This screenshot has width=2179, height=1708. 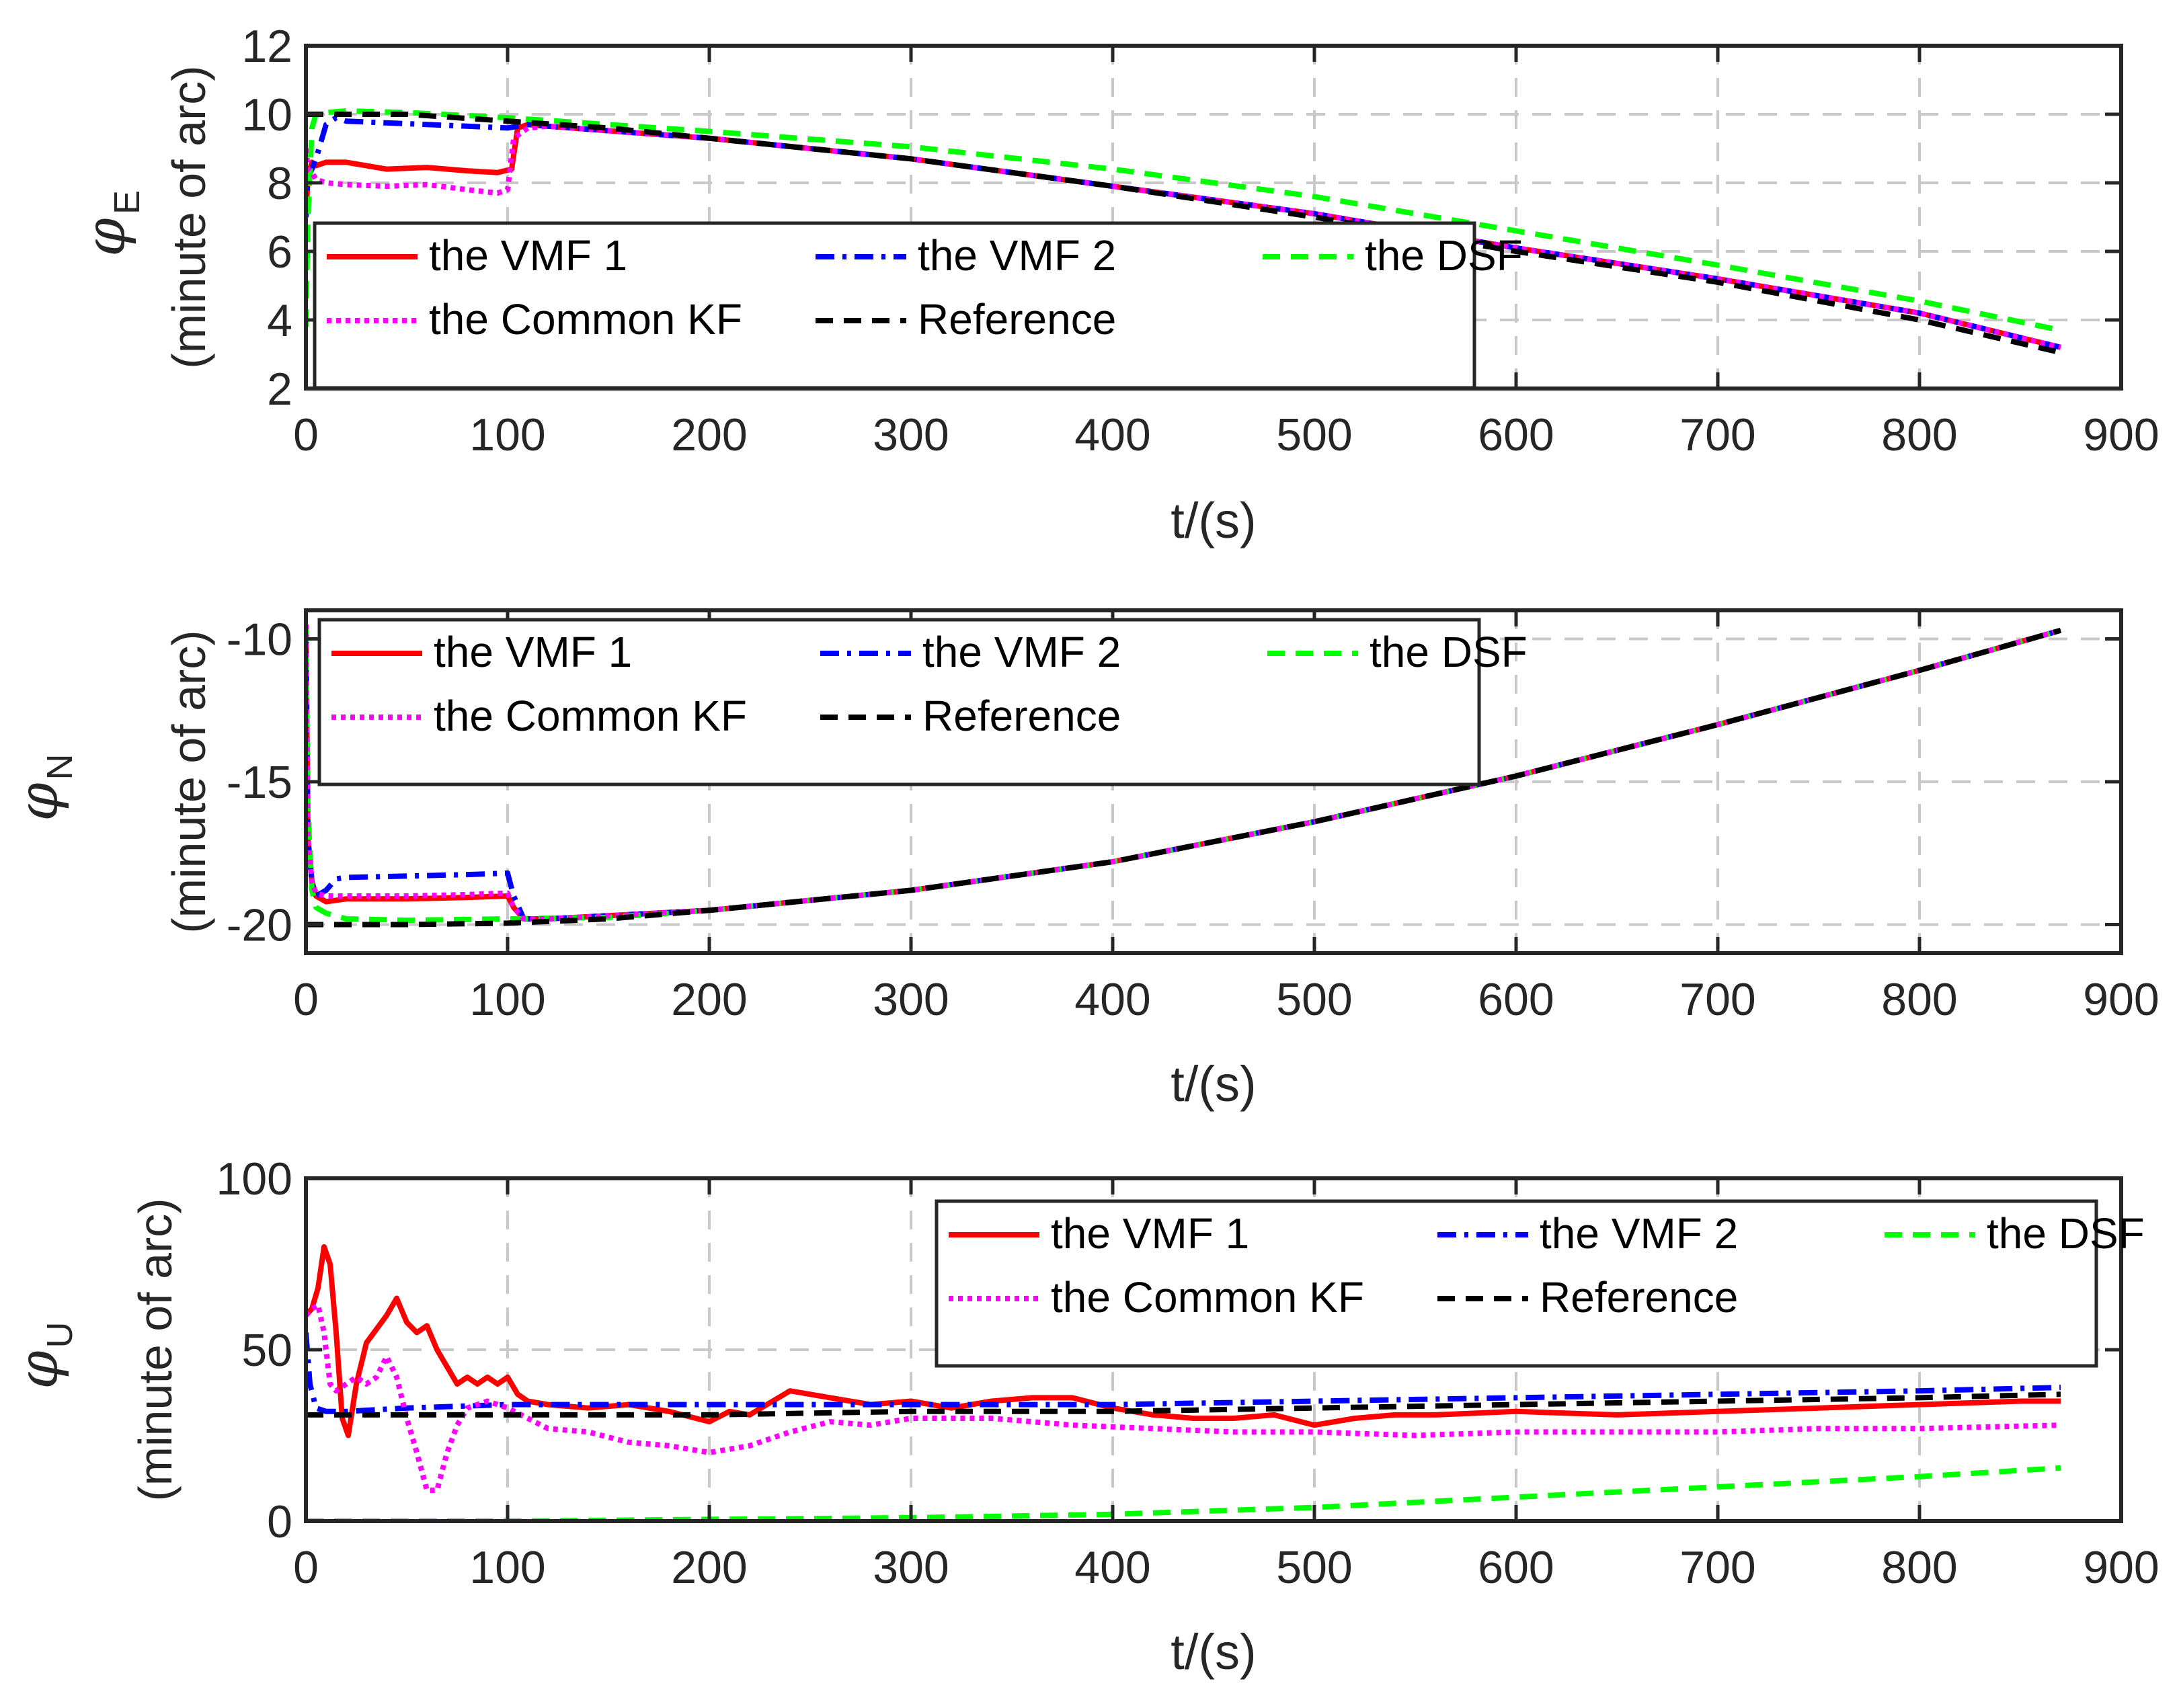 What do you see at coordinates (127, 202) in the screenshot?
I see `y-axis-subscript: E` at bounding box center [127, 202].